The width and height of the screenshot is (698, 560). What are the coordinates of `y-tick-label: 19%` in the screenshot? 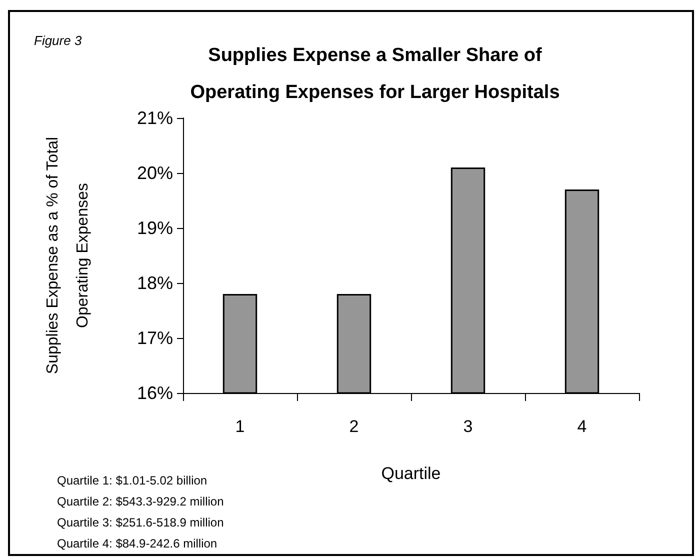 It's located at (154, 228).